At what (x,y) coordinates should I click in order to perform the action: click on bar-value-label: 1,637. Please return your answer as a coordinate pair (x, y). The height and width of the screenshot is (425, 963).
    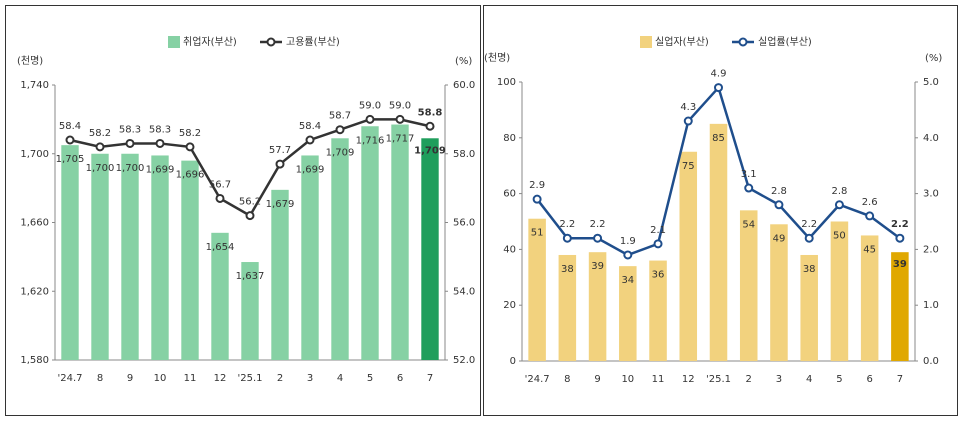
    Looking at the image, I should click on (250, 276).